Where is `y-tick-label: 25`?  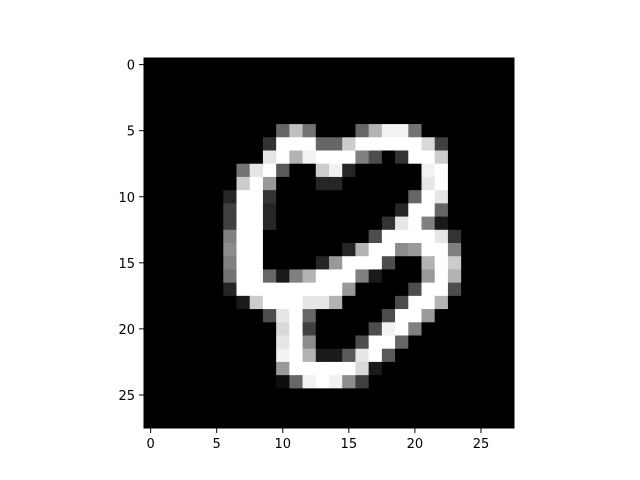
y-tick-label: 25 is located at coordinates (126, 396).